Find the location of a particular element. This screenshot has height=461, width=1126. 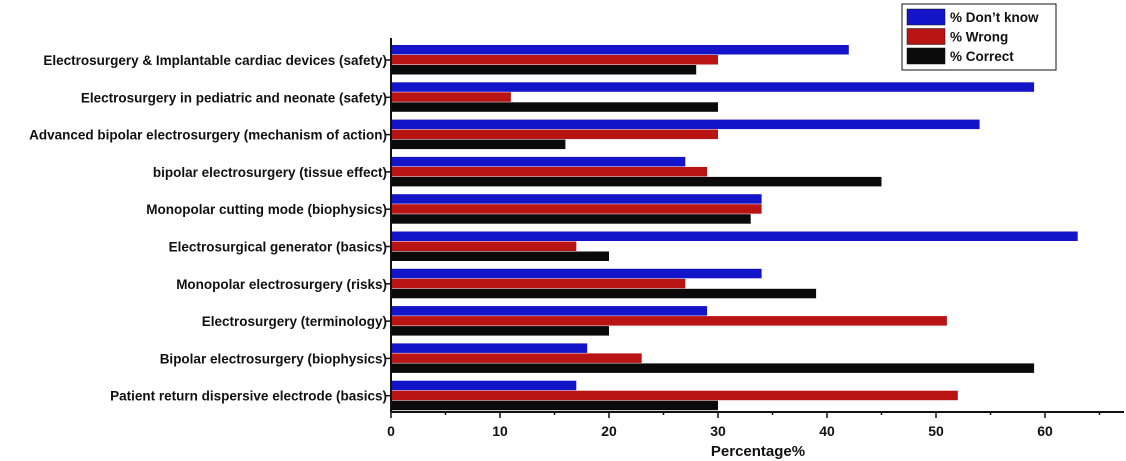

legend-label-wrong: % Wrong is located at coordinates (979, 37).